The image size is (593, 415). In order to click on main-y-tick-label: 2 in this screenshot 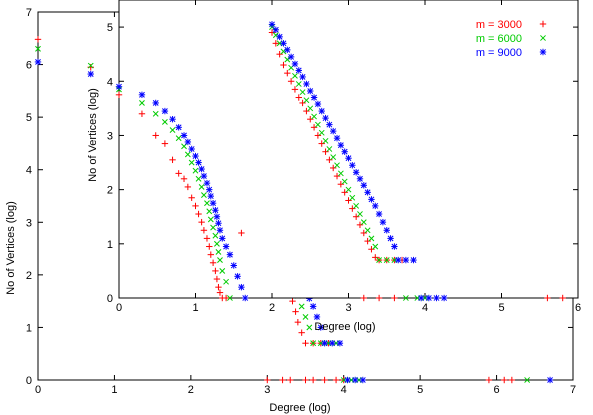, I will do `click(29, 276)`.